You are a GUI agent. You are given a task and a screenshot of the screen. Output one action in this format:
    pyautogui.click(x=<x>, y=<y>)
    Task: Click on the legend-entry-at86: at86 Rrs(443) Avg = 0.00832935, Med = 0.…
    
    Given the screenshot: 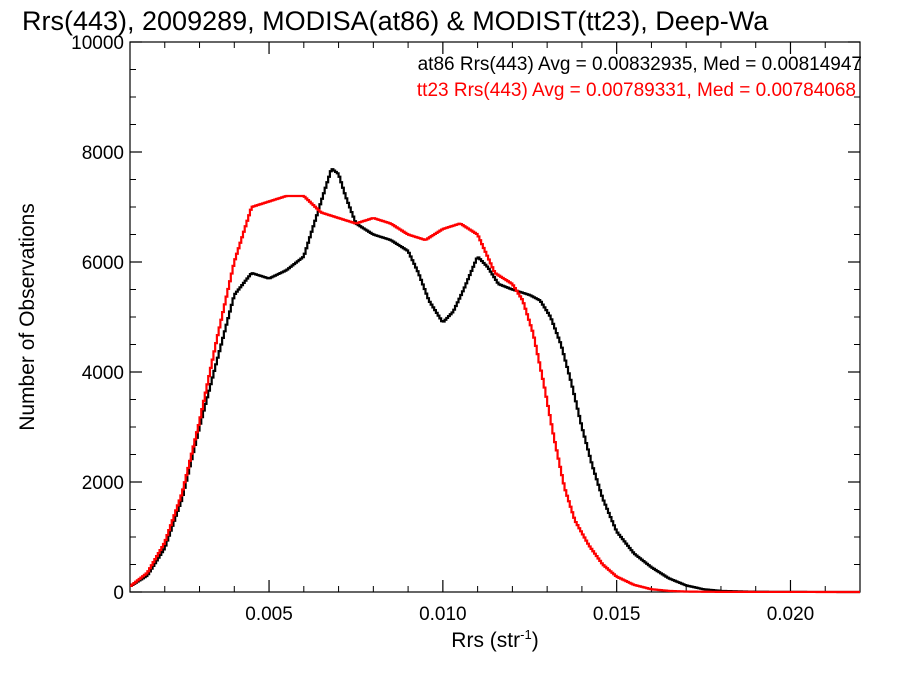 What is the action you would take?
    pyautogui.click(x=640, y=64)
    